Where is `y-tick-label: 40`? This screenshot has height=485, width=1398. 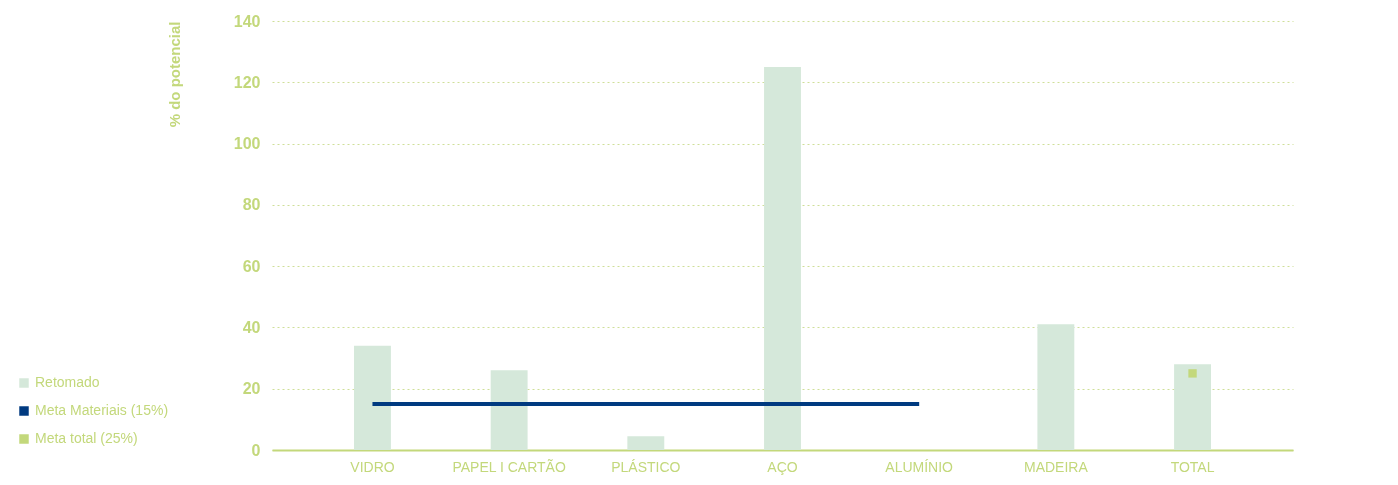 y-tick-label: 40 is located at coordinates (251, 327).